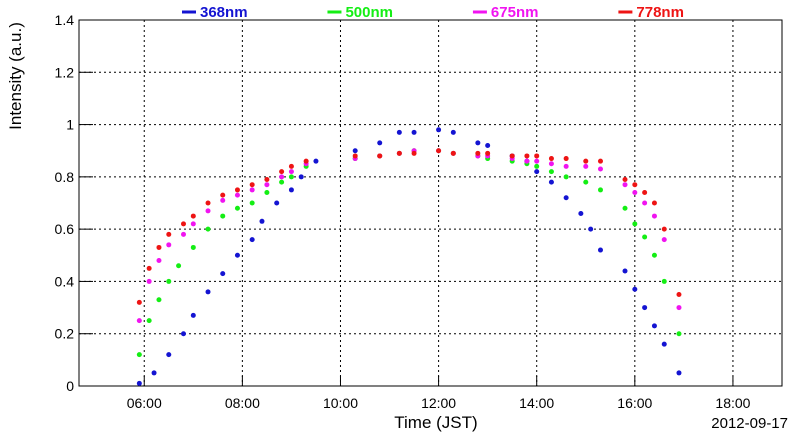 This screenshot has width=800, height=434. What do you see at coordinates (65, 229) in the screenshot?
I see `y-tick-label: 0.6` at bounding box center [65, 229].